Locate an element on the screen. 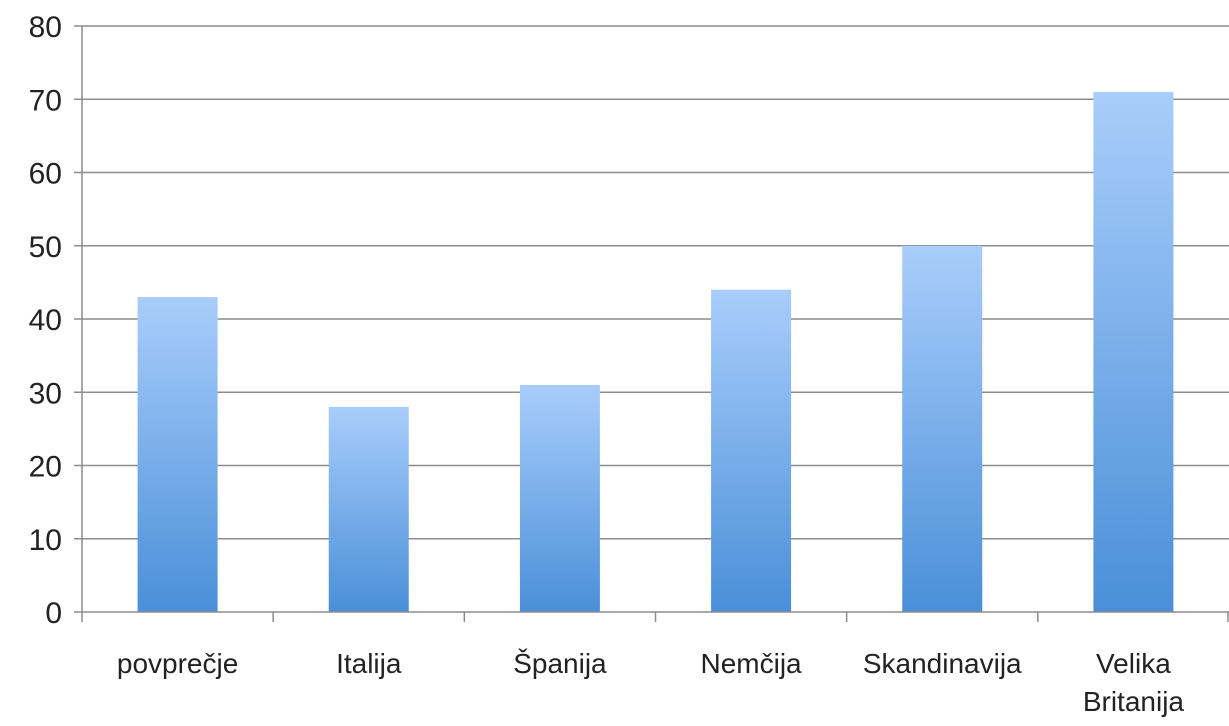 The width and height of the screenshot is (1229, 726). x-category-label-4: Skandinavija is located at coordinates (942, 663).